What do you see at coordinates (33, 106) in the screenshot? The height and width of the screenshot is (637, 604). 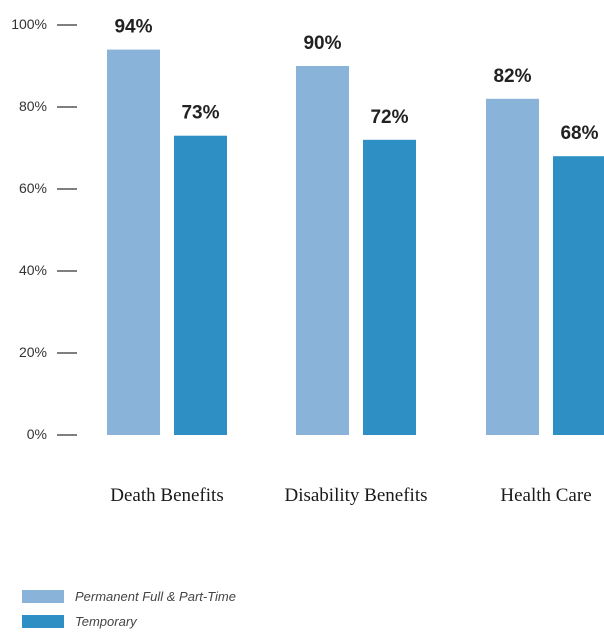 I see `y-tick-label: 80%` at bounding box center [33, 106].